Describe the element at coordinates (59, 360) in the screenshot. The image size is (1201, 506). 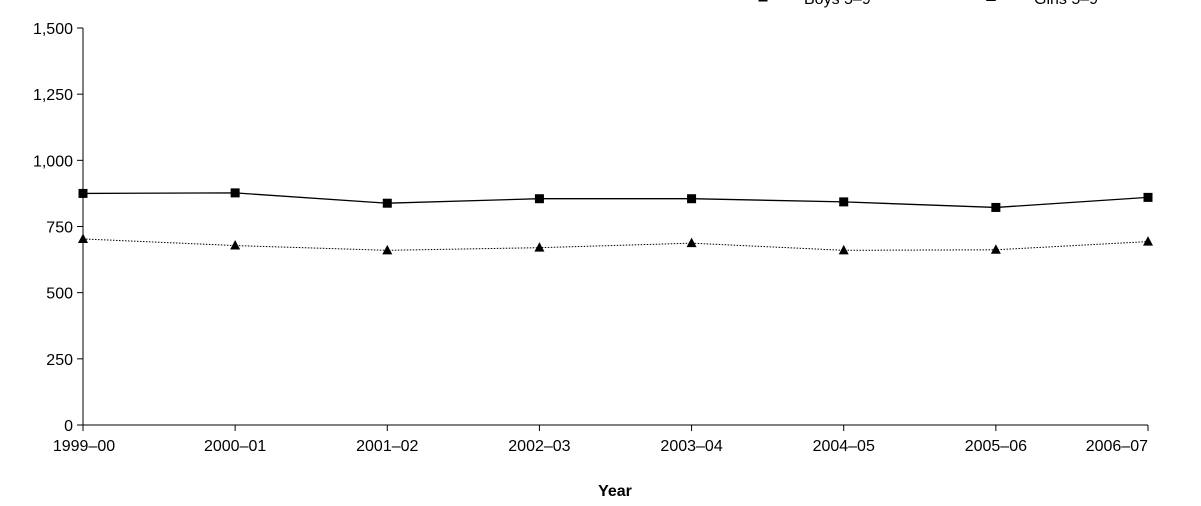
I see `y-tick-label: 250` at that location.